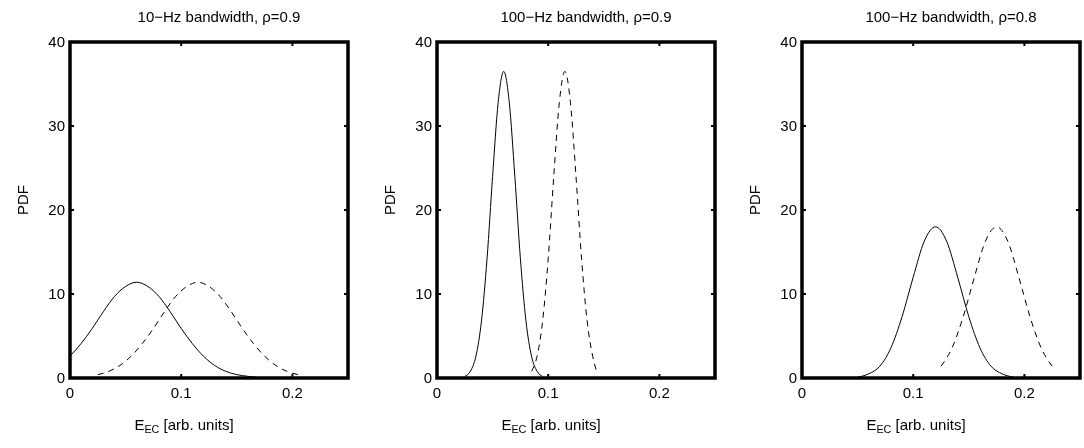 The height and width of the screenshot is (448, 1084). What do you see at coordinates (951, 16) in the screenshot?
I see `chart-title: 100−Hz bandwidth, ρ=0.8` at bounding box center [951, 16].